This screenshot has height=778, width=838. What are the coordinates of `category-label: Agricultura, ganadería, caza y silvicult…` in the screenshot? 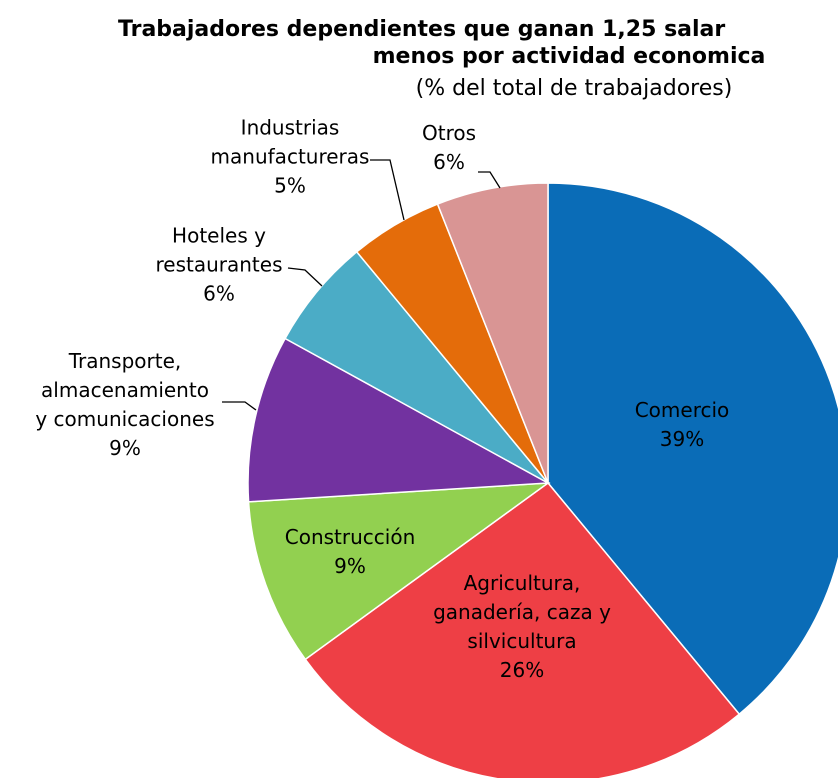 It's located at (522, 612).